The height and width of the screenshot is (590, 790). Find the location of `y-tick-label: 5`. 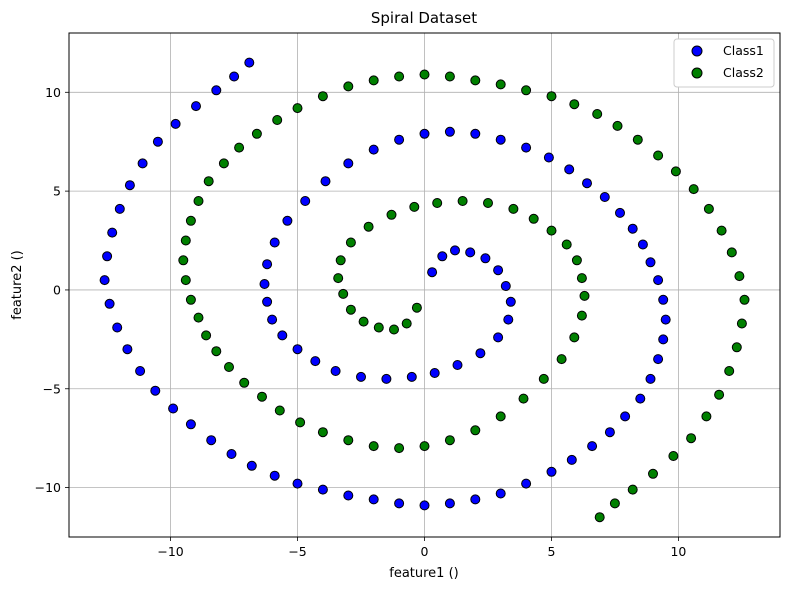

y-tick-label: 5 is located at coordinates (57, 191).